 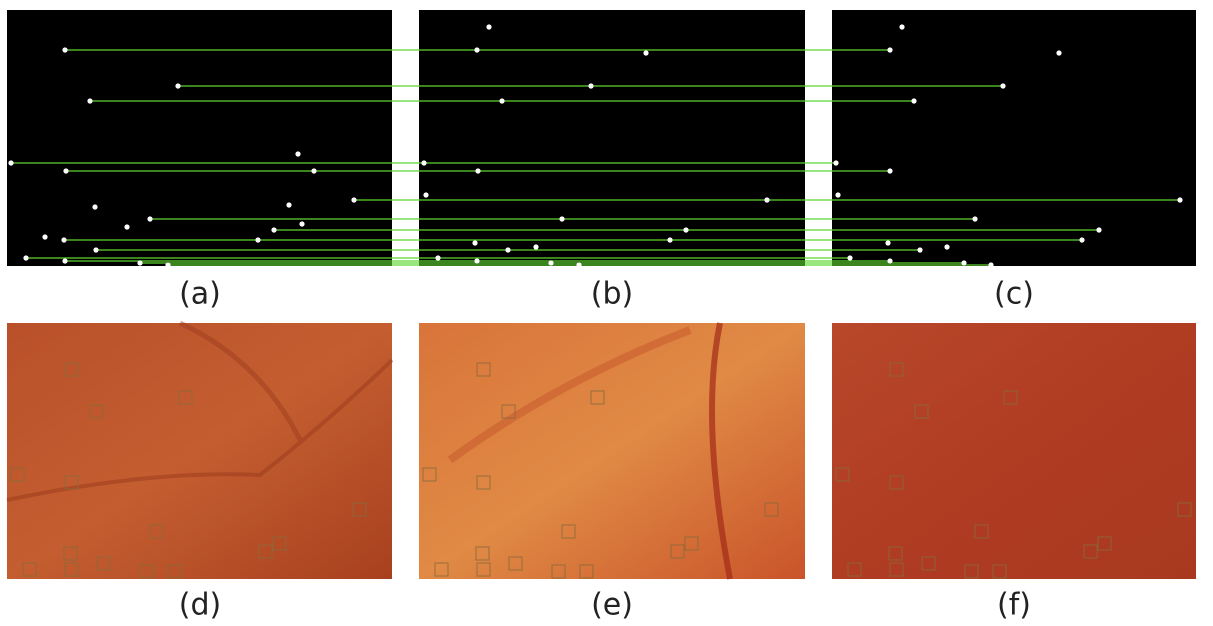 I want to click on panel-d, so click(x=199, y=451).